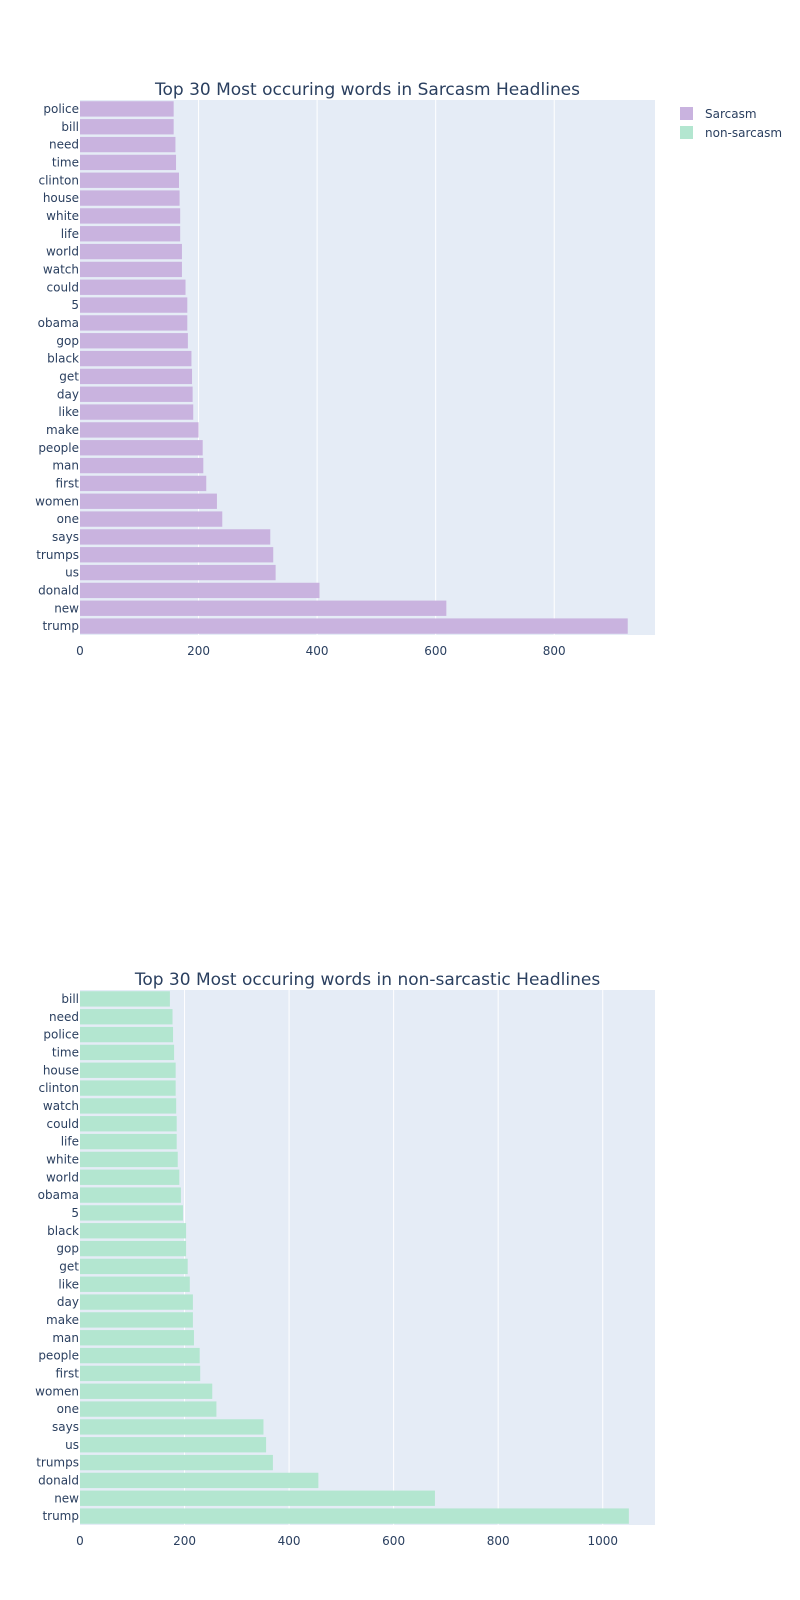  What do you see at coordinates (61, 1106) in the screenshot?
I see `y-tick-label: watch` at bounding box center [61, 1106].